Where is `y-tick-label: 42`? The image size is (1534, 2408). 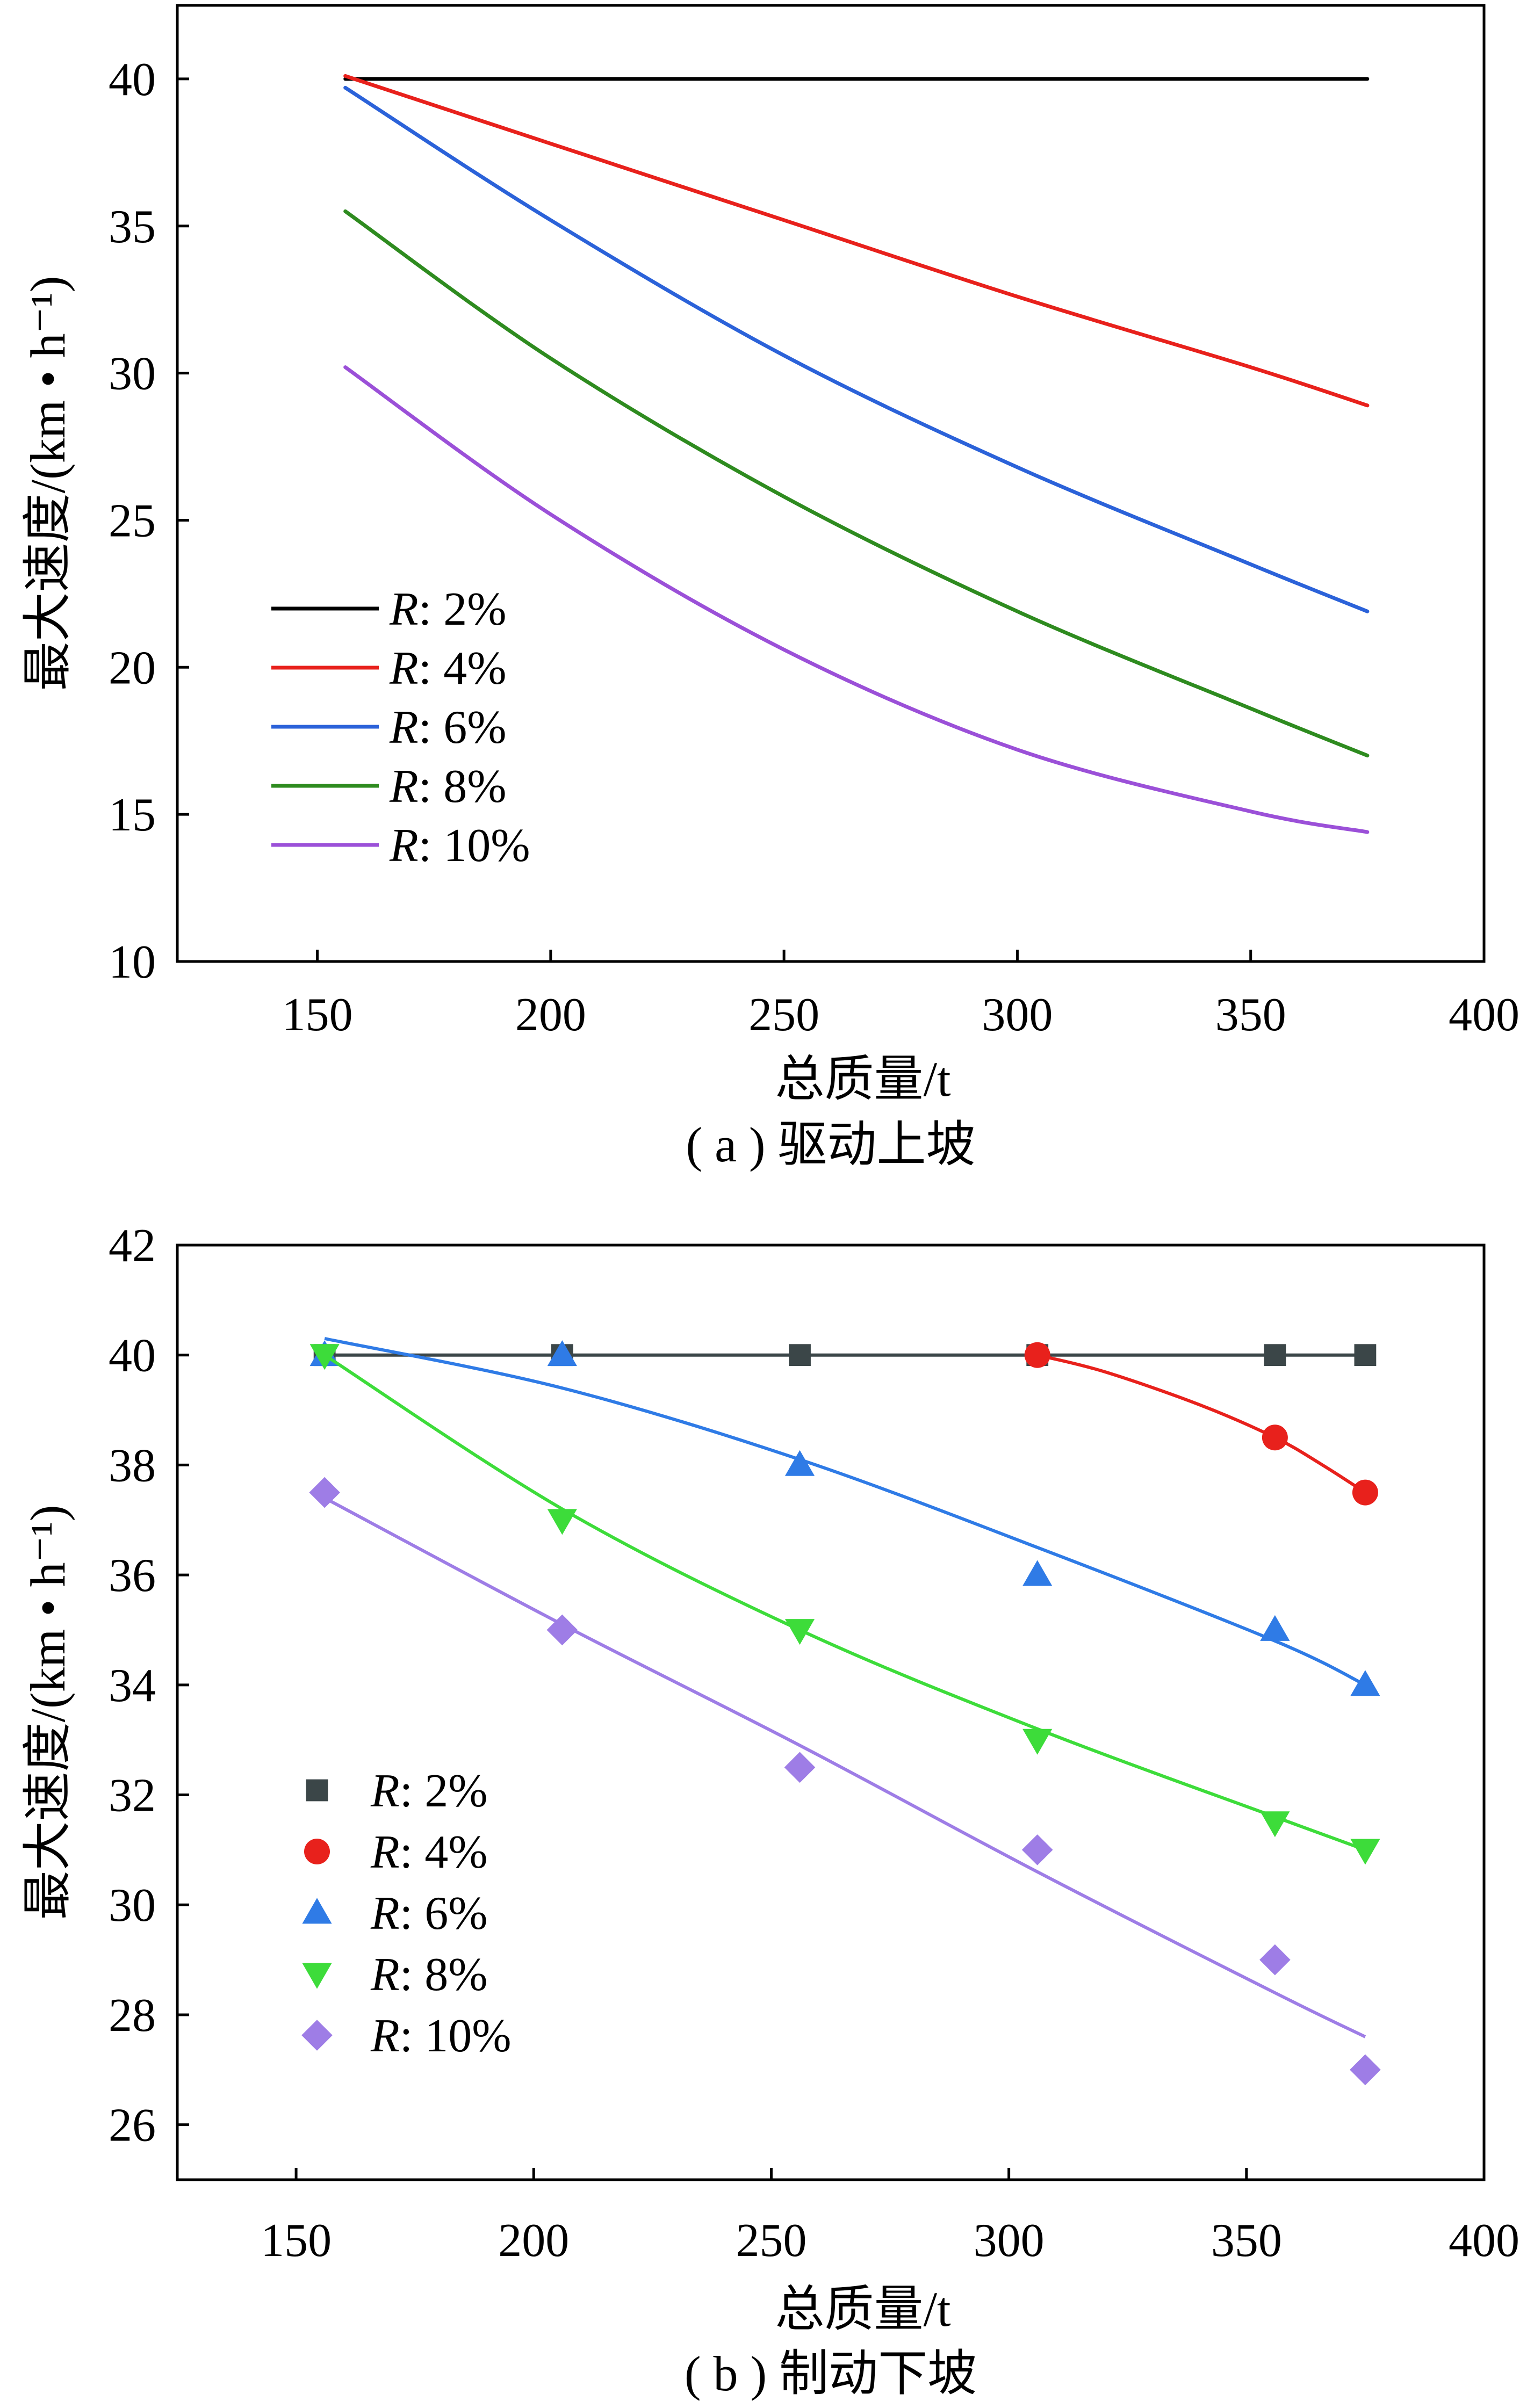
y-tick-label: 42 is located at coordinates (132, 1246).